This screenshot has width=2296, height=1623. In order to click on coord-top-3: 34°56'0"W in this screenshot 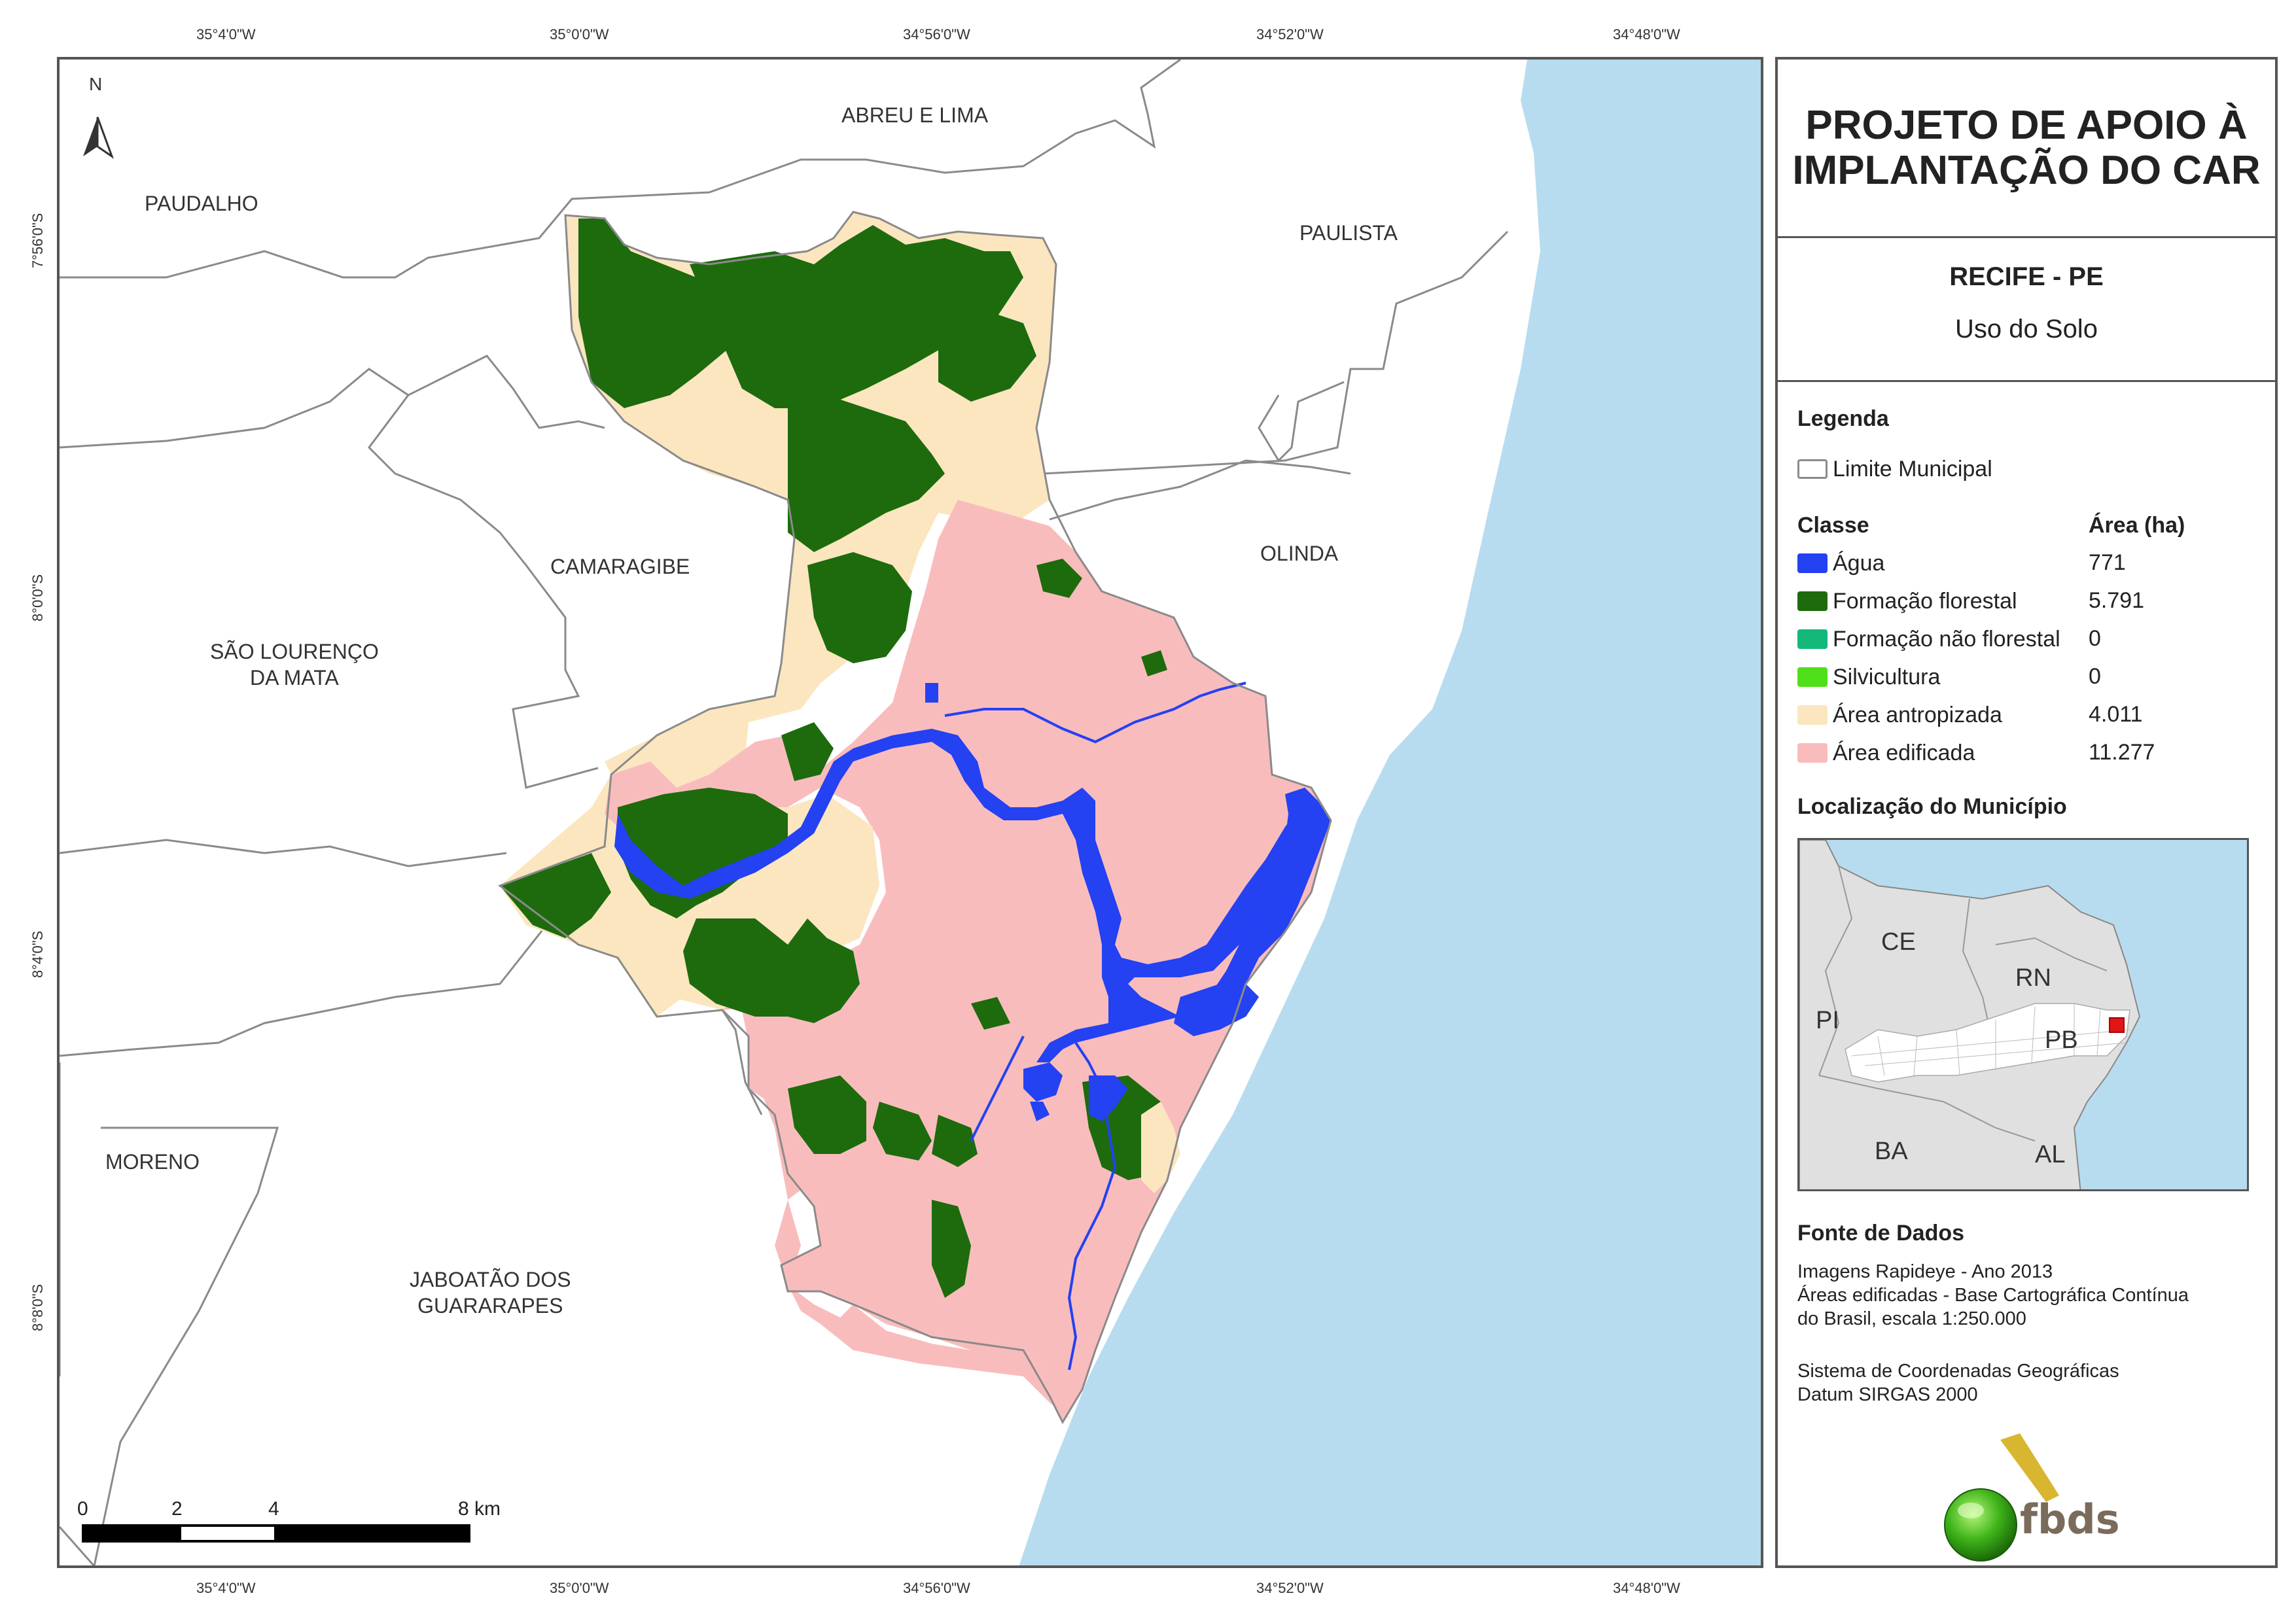, I will do `click(936, 34)`.